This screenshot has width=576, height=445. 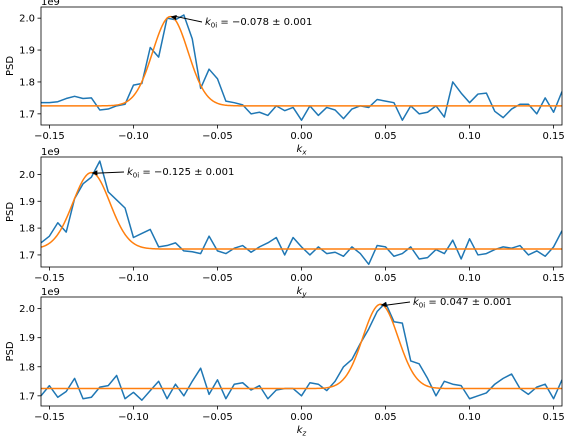 I want to click on annotation-text: k0i = 0.047 ± 0.001, so click(x=462, y=303).